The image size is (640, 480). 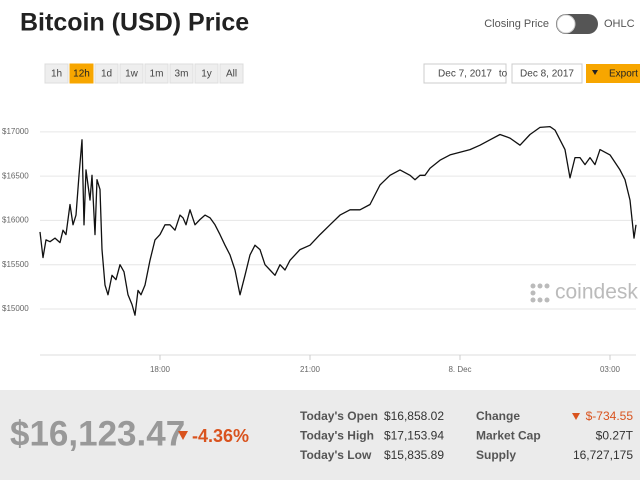 I want to click on stat-value: $15,835.89, so click(x=414, y=455).